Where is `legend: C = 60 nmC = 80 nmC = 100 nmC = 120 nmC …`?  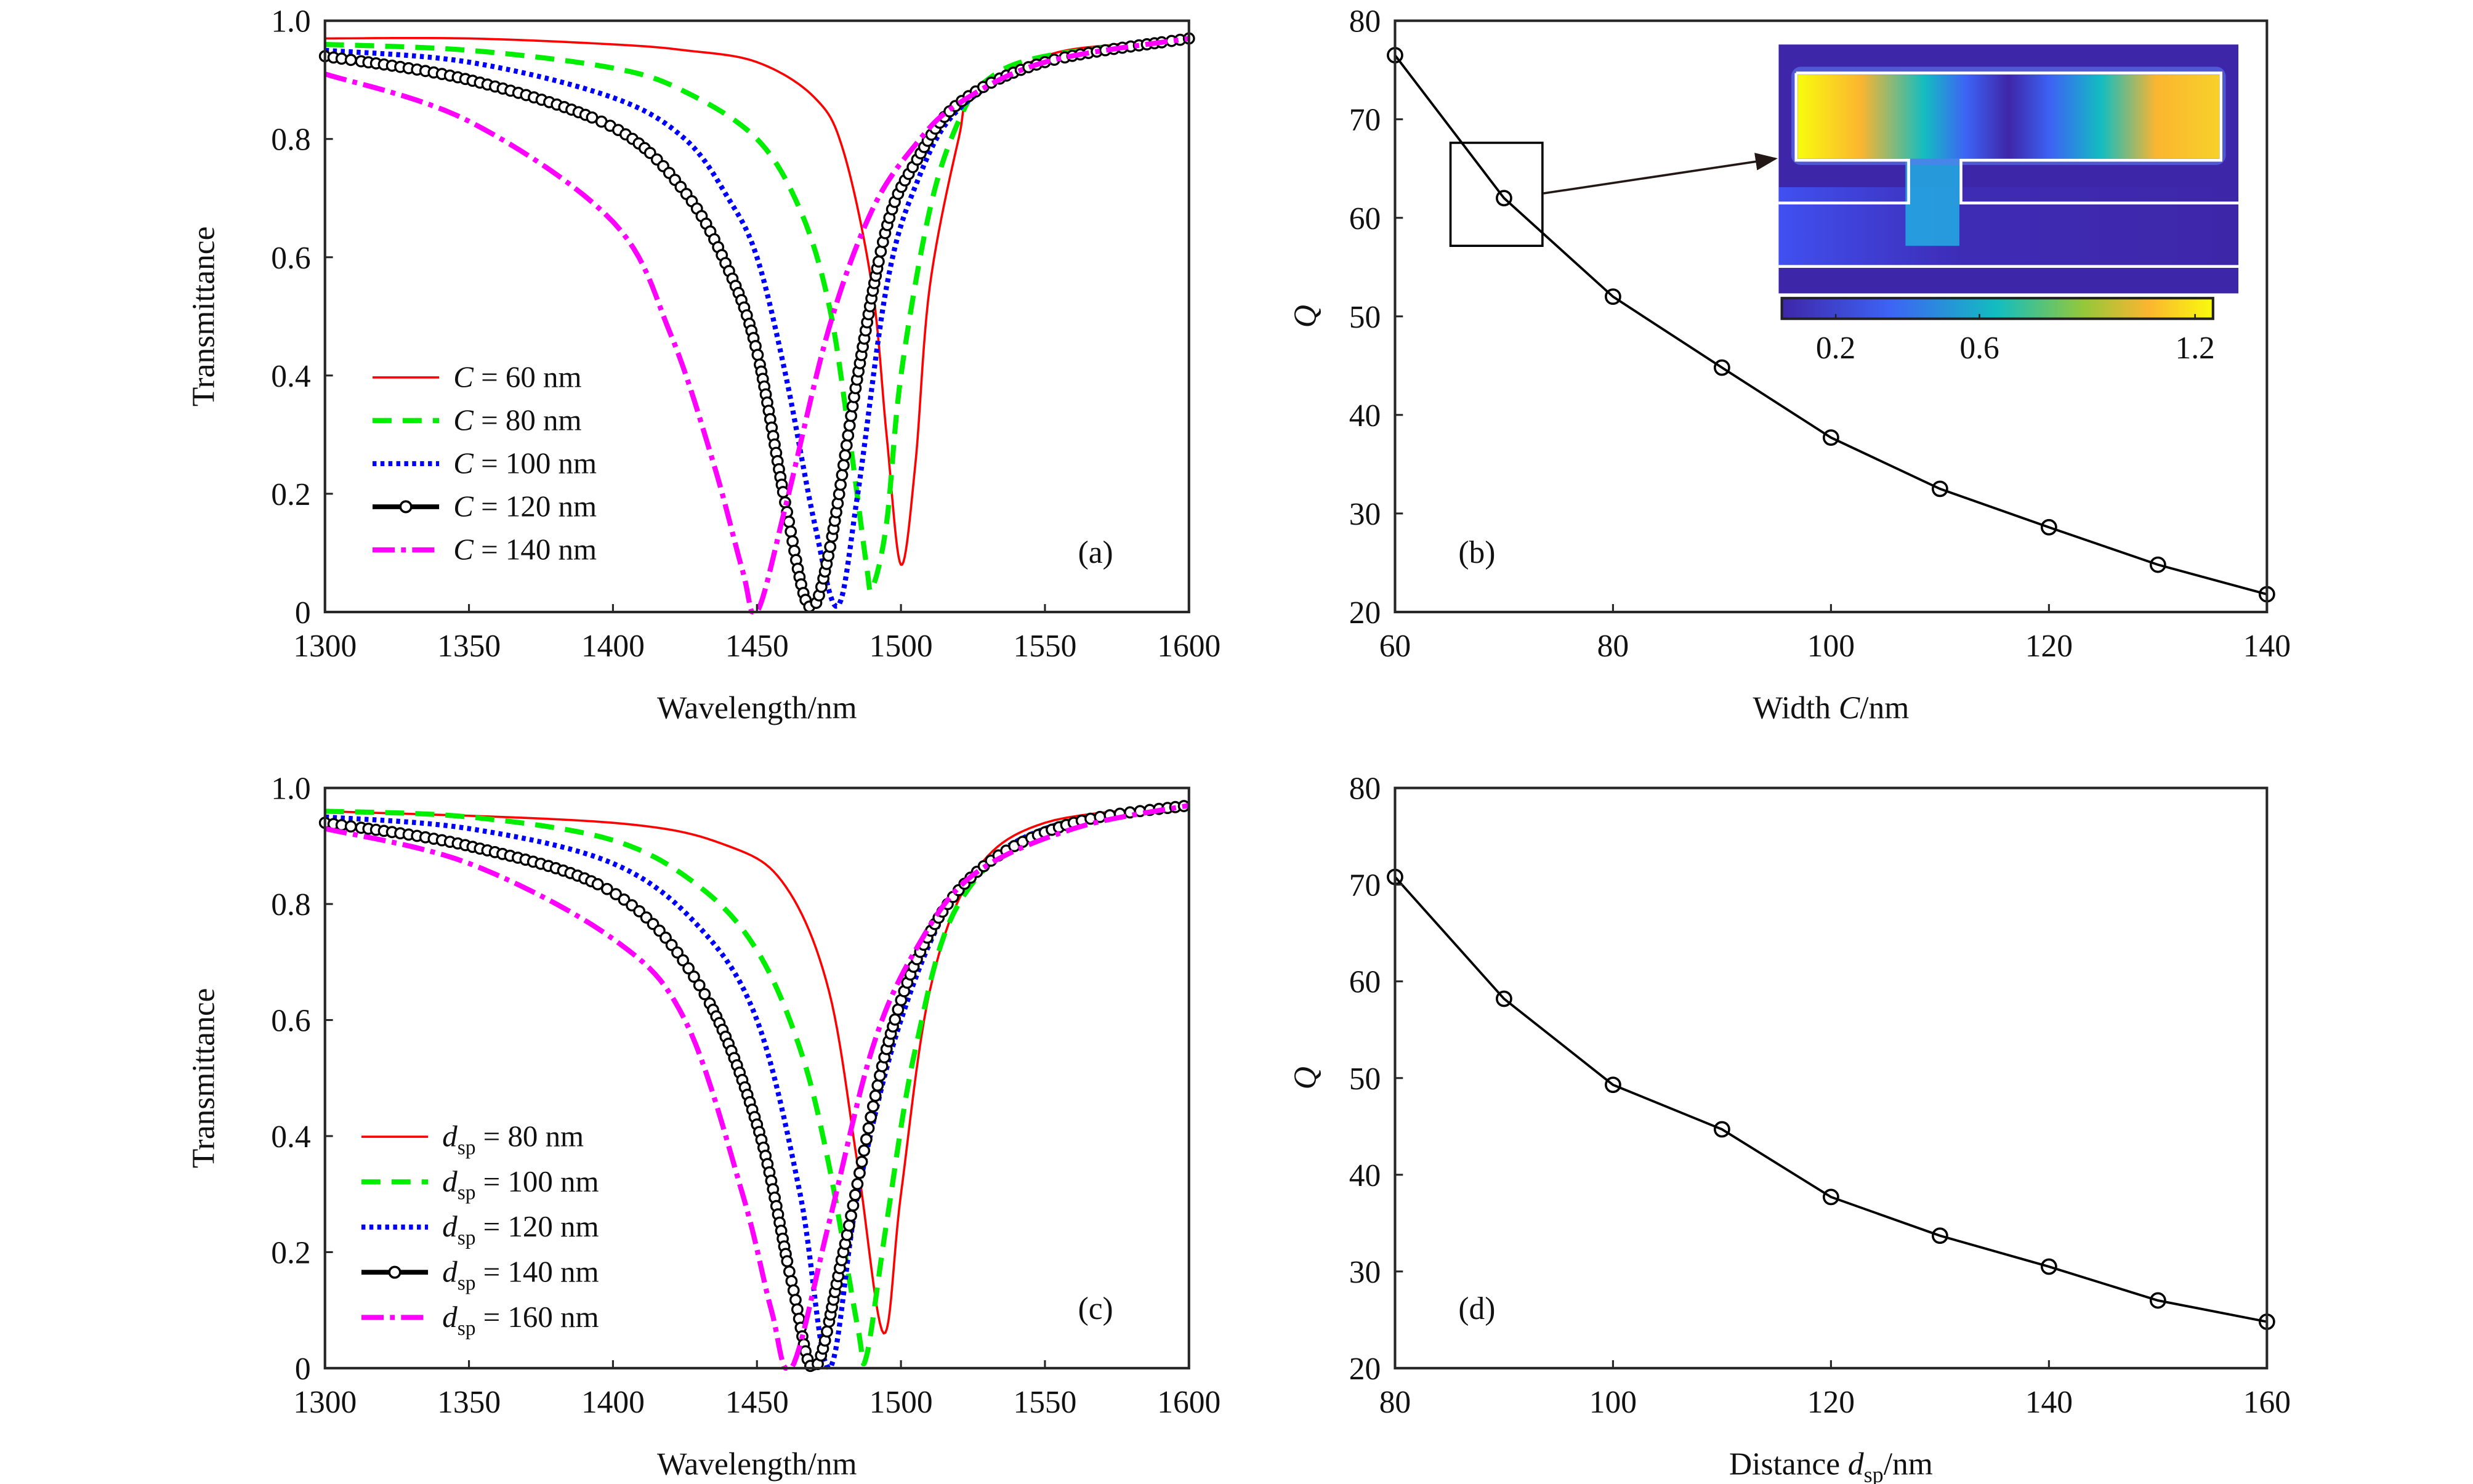
legend: C = 60 nmC = 80 nmC = 100 nmC = 120 nmC … is located at coordinates (484, 463).